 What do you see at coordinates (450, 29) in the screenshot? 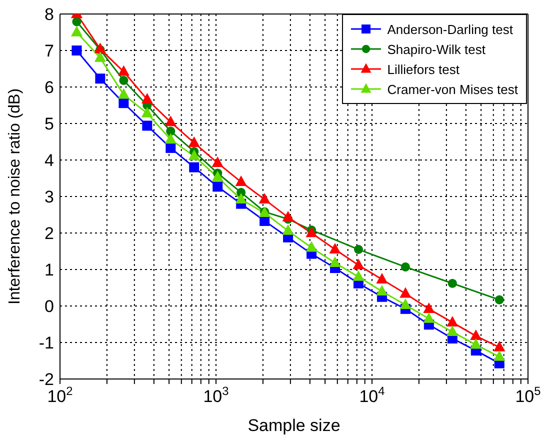
I see `legend-label: Anderson-Darling test` at bounding box center [450, 29].